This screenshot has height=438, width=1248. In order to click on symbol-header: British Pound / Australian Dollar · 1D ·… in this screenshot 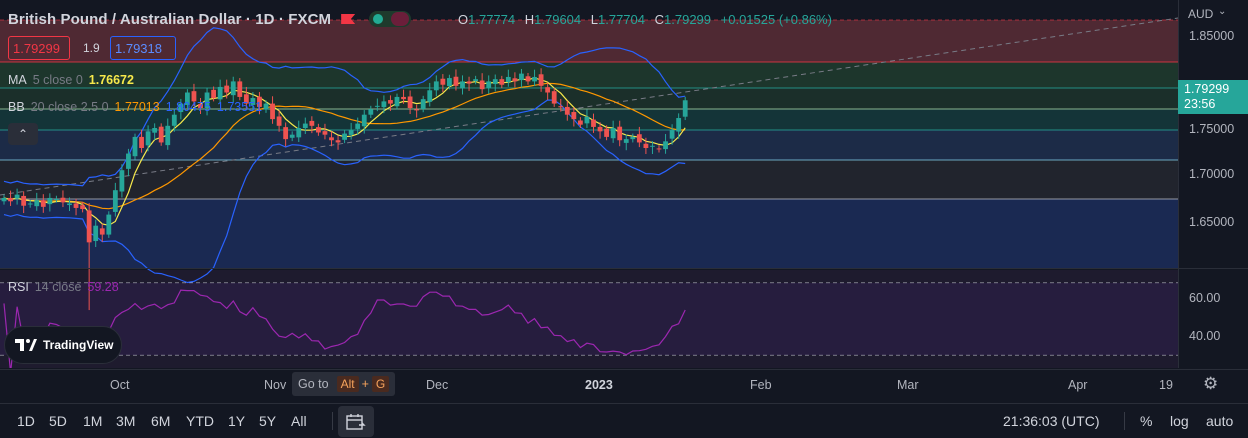, I will do `click(210, 19)`.